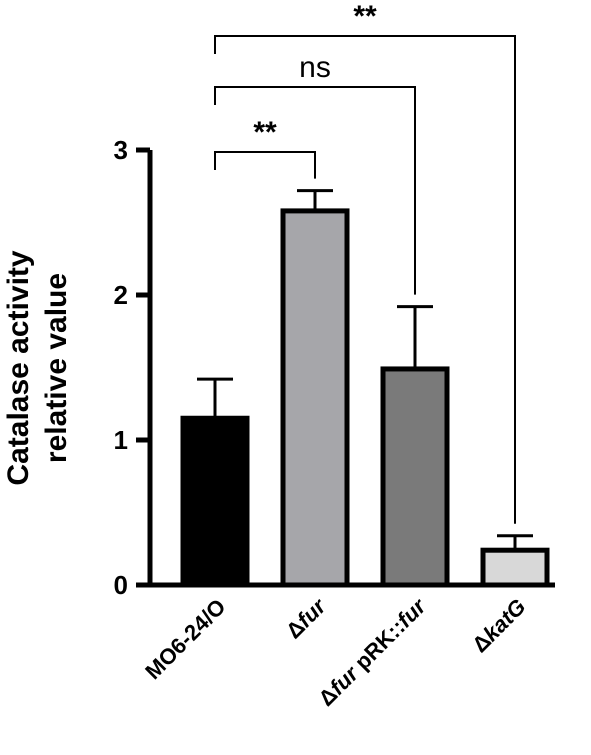 This screenshot has height=755, width=591. What do you see at coordinates (121, 295) in the screenshot?
I see `y-tick-label: 2` at bounding box center [121, 295].